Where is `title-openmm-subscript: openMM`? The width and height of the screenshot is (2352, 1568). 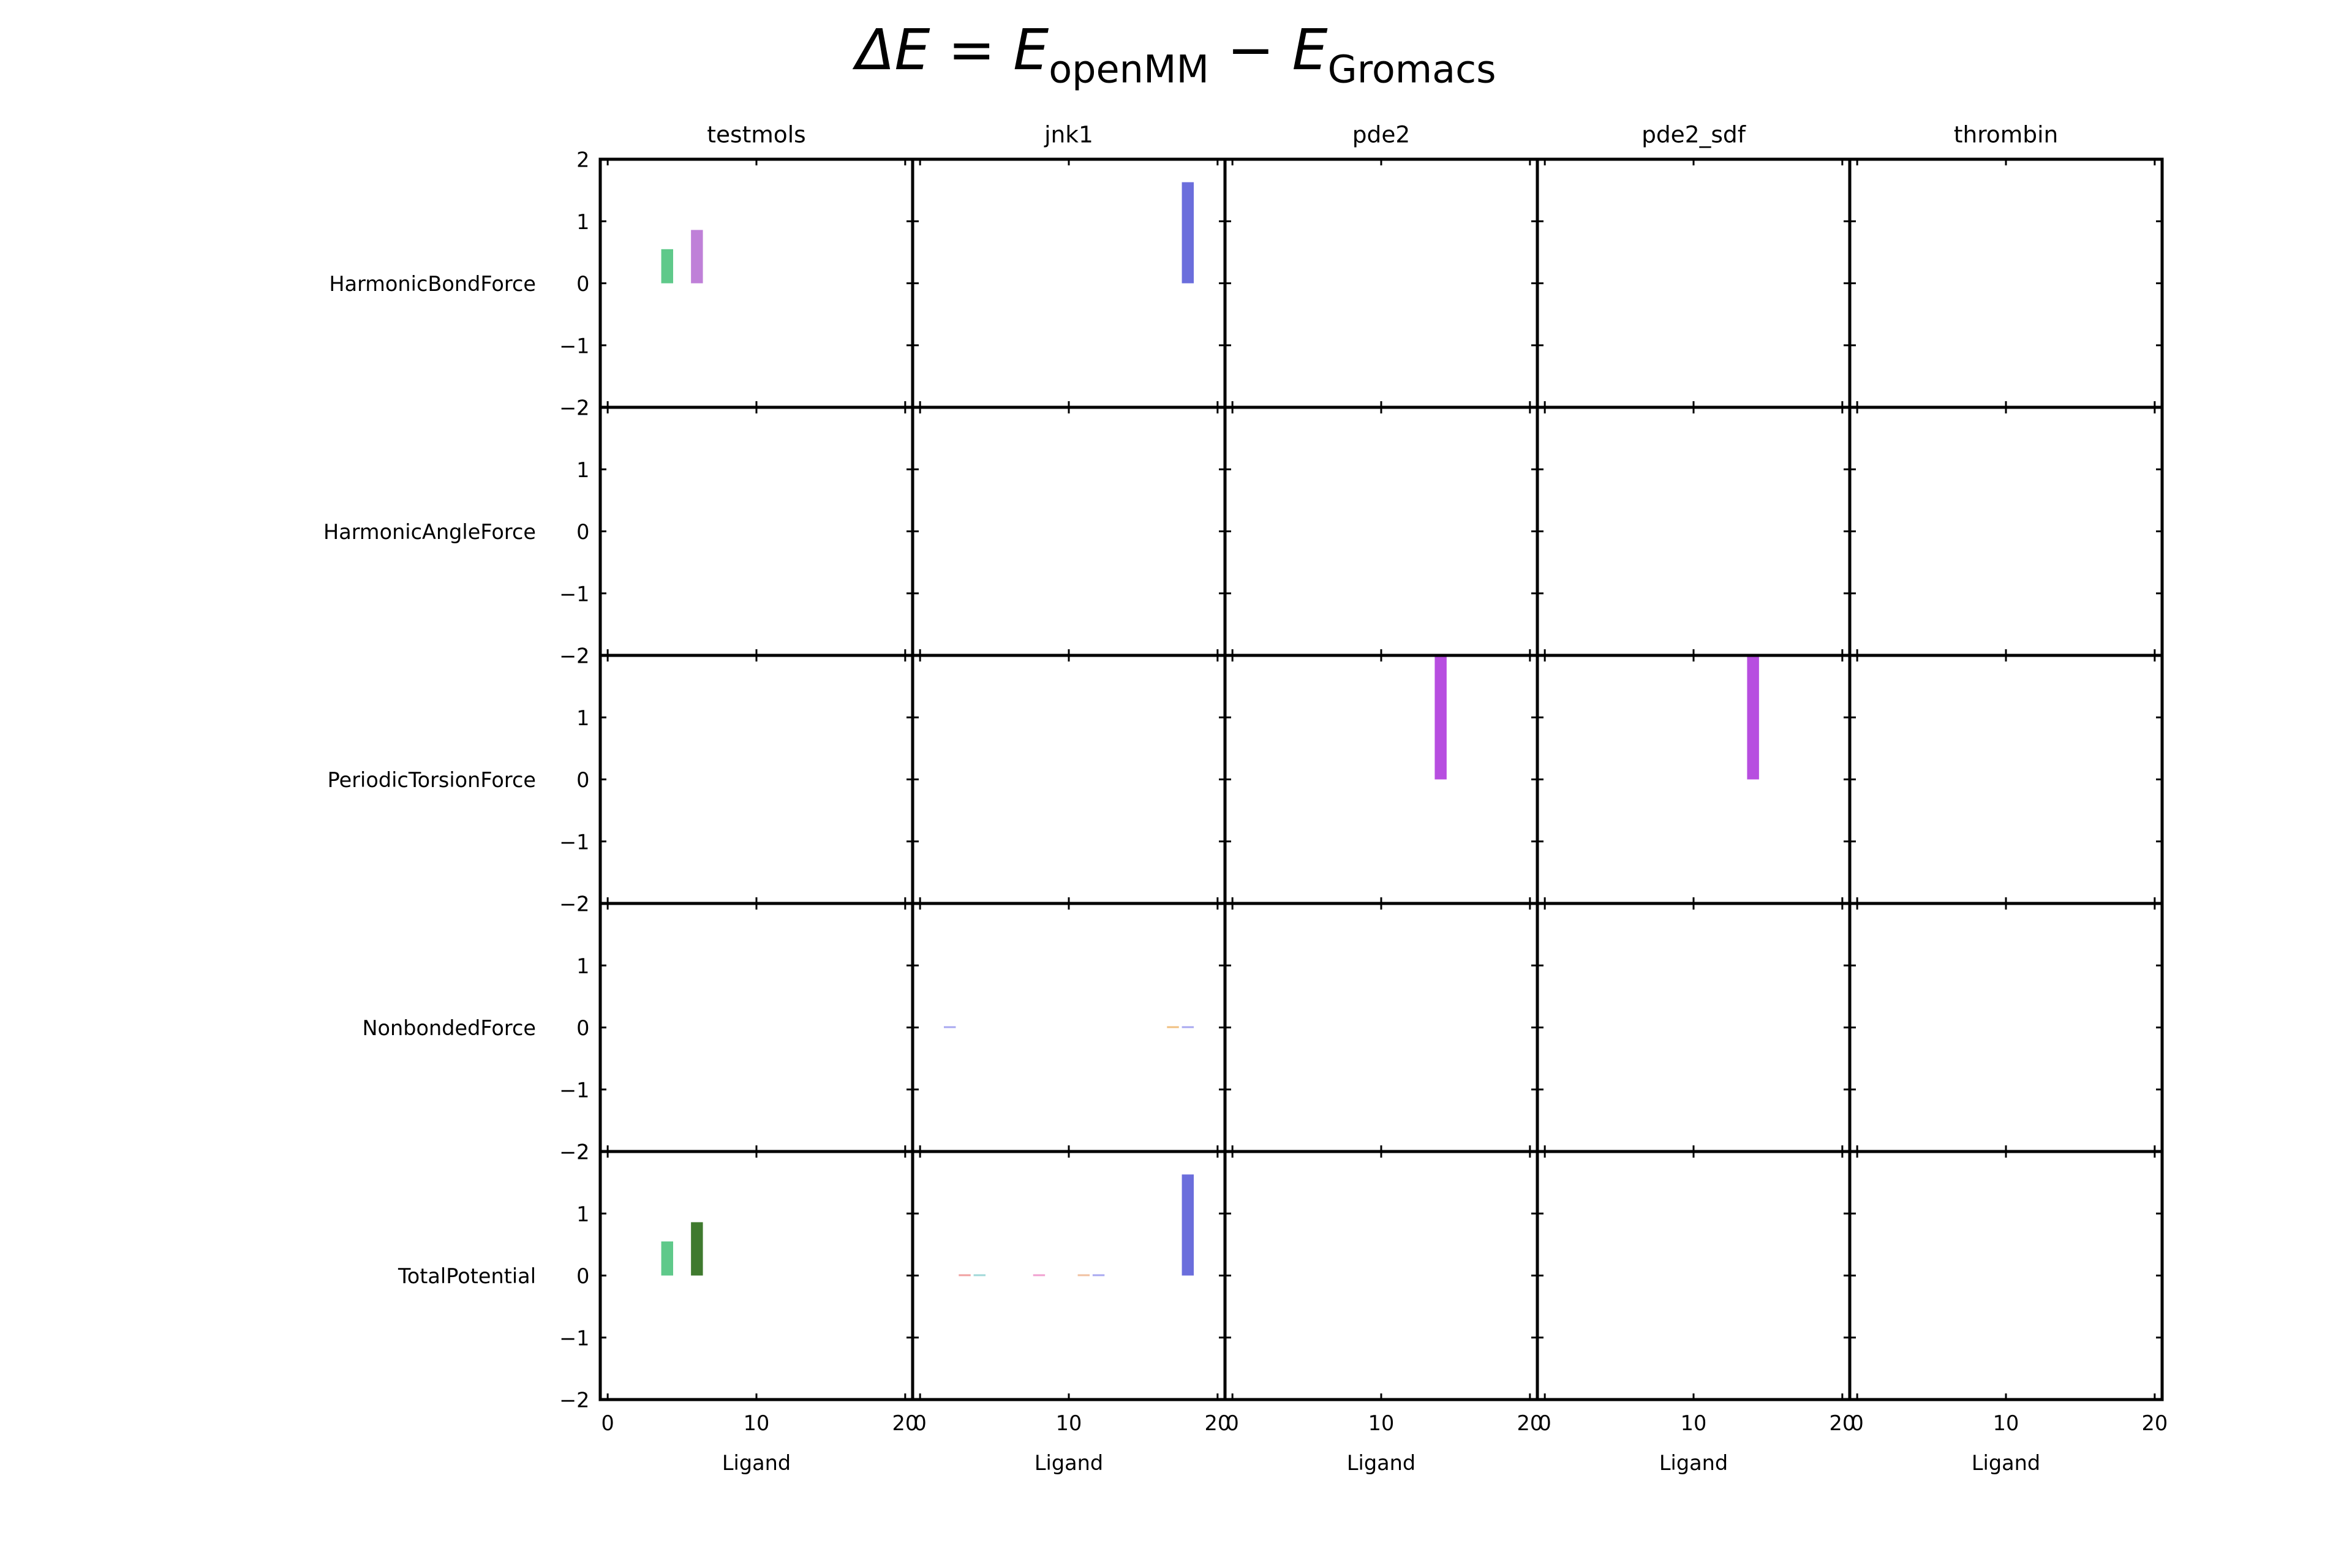 title-openmm-subscript: openMM is located at coordinates (1129, 70).